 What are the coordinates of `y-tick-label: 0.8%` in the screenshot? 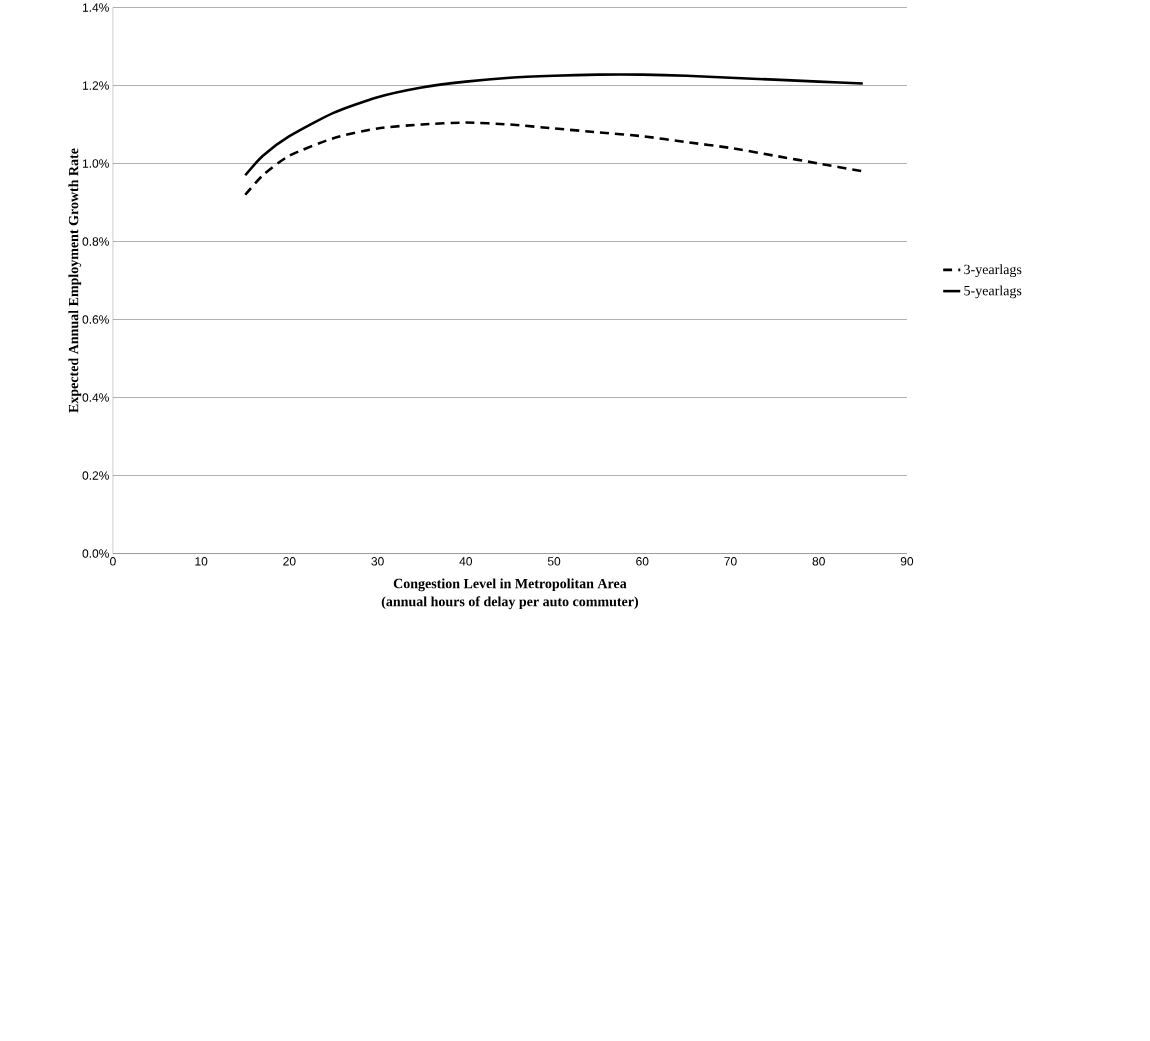 It's located at (95, 241).